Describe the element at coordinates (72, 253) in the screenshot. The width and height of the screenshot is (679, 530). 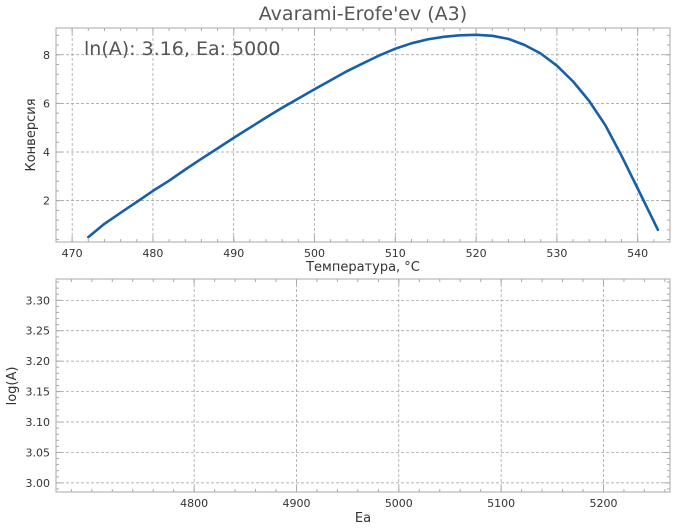
I see `x-tick-label: 470` at that location.